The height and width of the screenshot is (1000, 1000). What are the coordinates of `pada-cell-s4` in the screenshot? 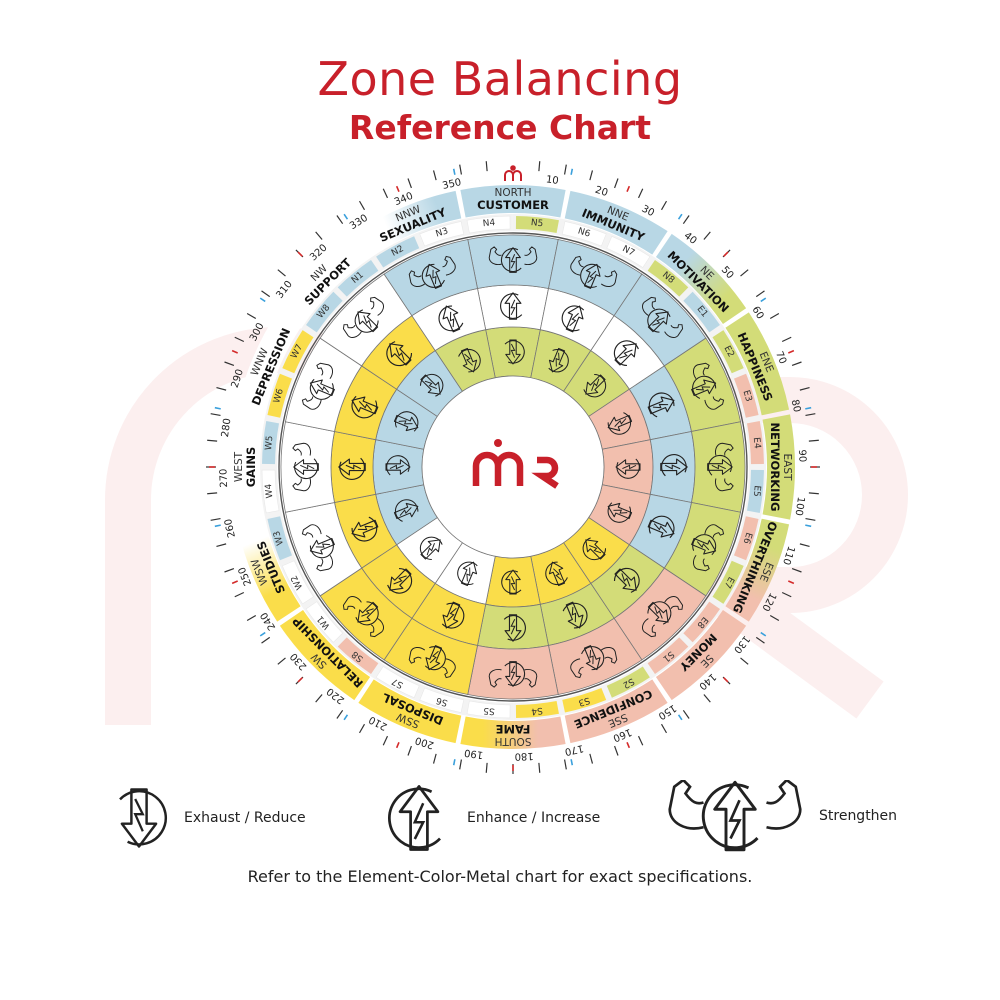 It's located at (537, 709).